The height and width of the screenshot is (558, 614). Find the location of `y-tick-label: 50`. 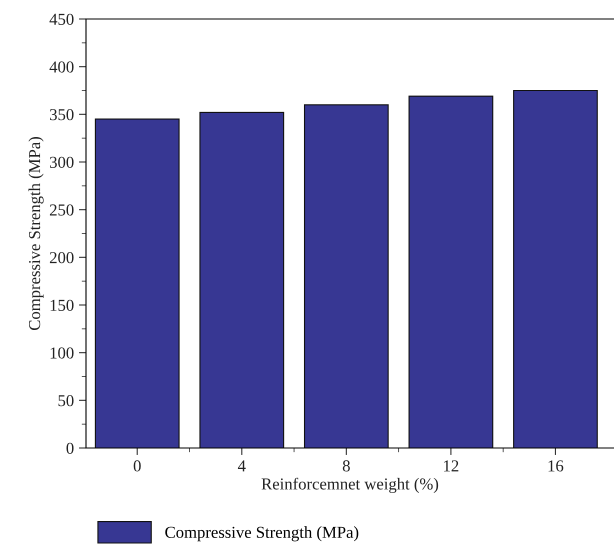

y-tick-label: 50 is located at coordinates (66, 400).